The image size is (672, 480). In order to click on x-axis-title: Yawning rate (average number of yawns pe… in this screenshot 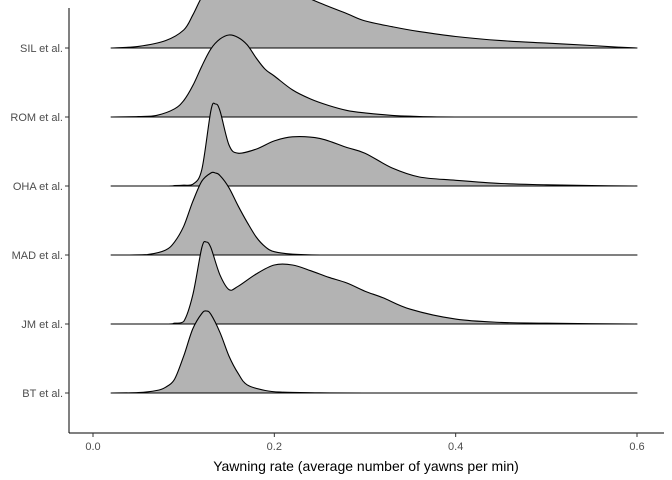, I will do `click(366, 466)`.